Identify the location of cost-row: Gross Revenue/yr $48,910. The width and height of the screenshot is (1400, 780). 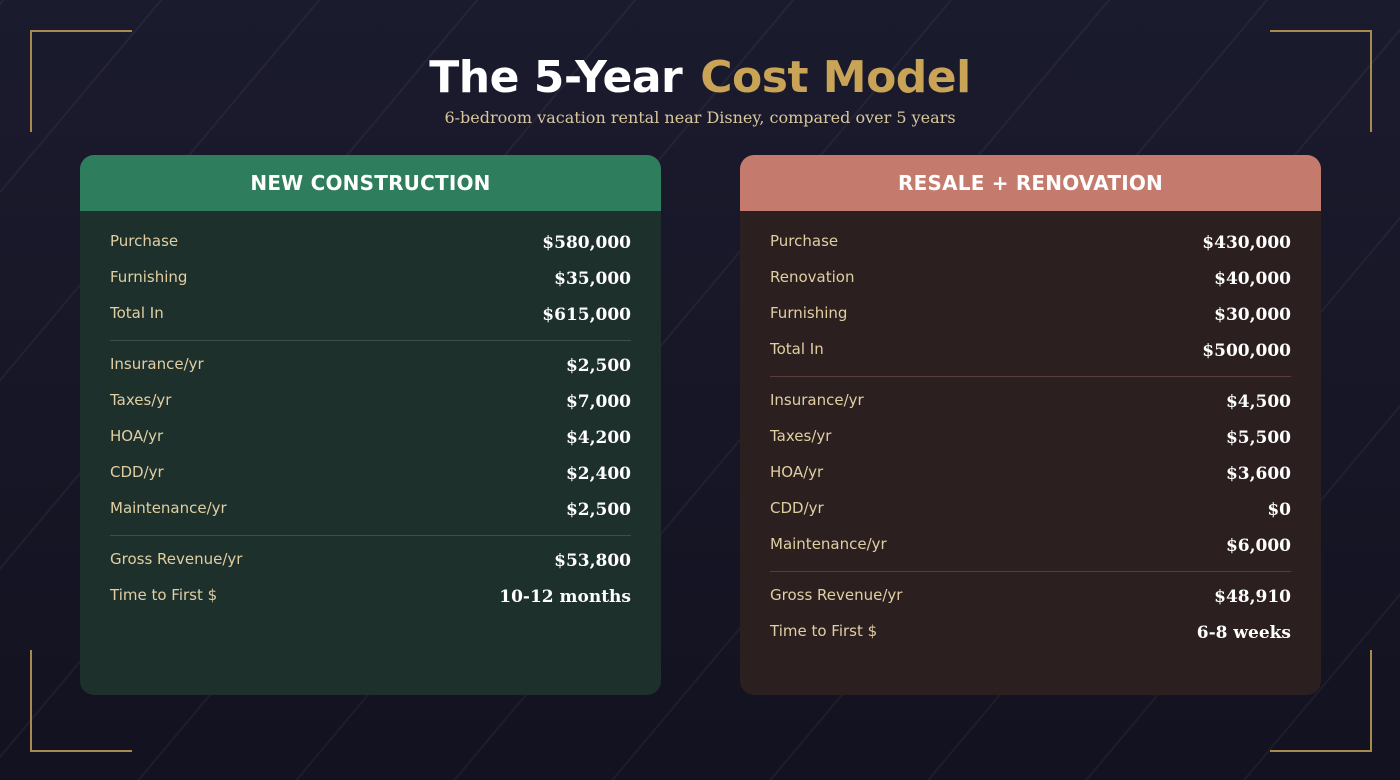
(1030, 597).